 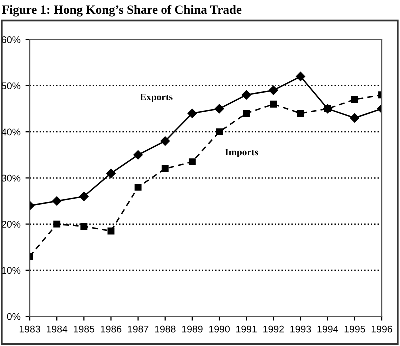 What do you see at coordinates (57, 329) in the screenshot?
I see `x-tick-label: 1984` at bounding box center [57, 329].